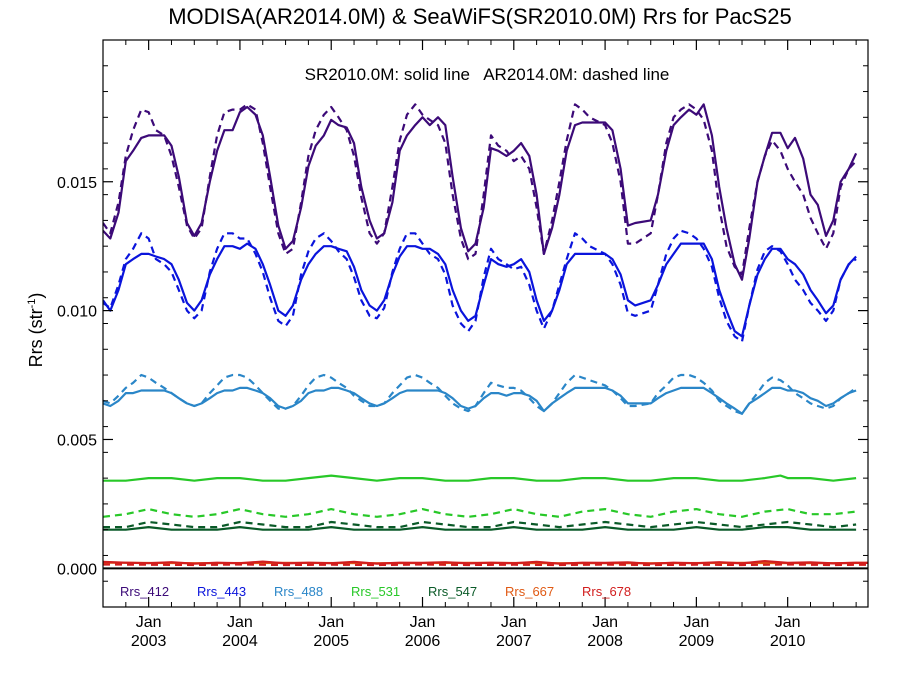  I want to click on x-tick-year-label: 2003, so click(149, 641).